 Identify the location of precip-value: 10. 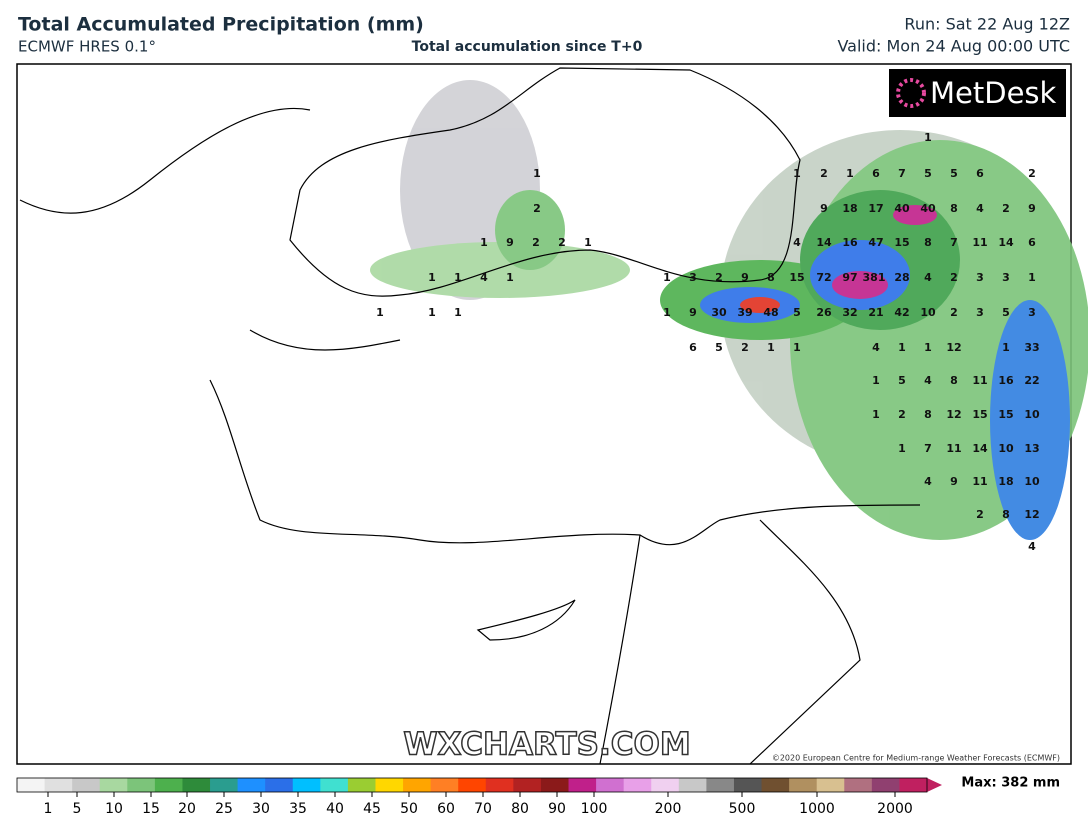
(928, 312).